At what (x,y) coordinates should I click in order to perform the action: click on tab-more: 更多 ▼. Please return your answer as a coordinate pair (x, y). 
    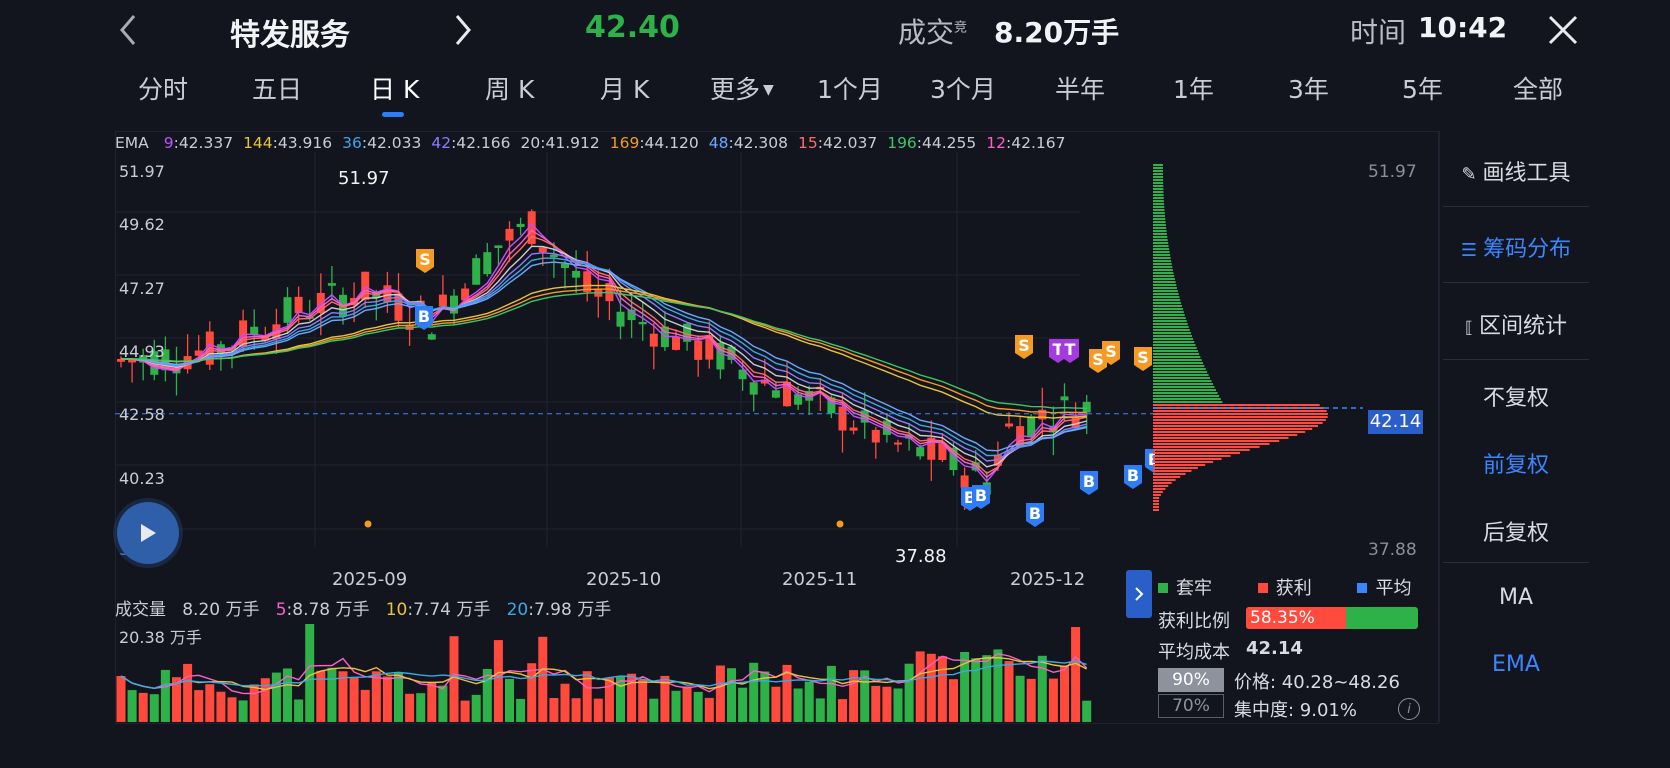
    Looking at the image, I should click on (742, 88).